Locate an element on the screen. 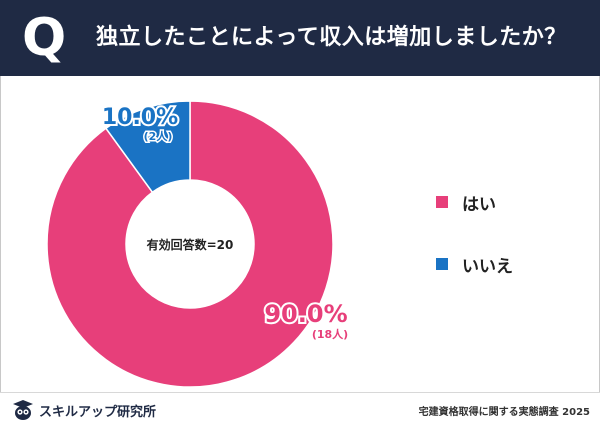  legend-item-yes: はい is located at coordinates (466, 202).